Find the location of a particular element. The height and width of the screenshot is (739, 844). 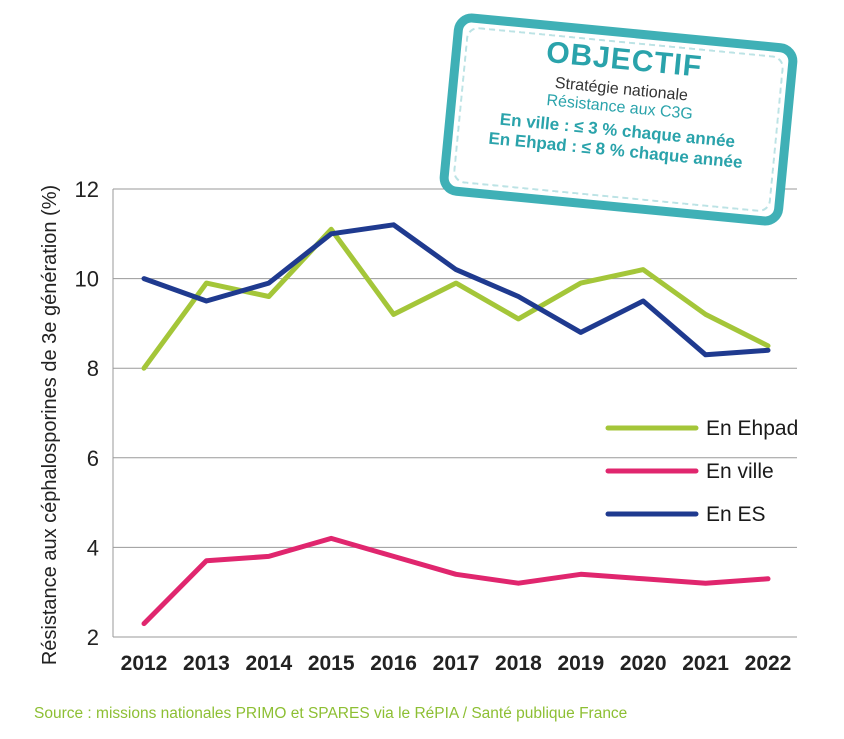

x-tick-label: 2017 is located at coordinates (456, 663).